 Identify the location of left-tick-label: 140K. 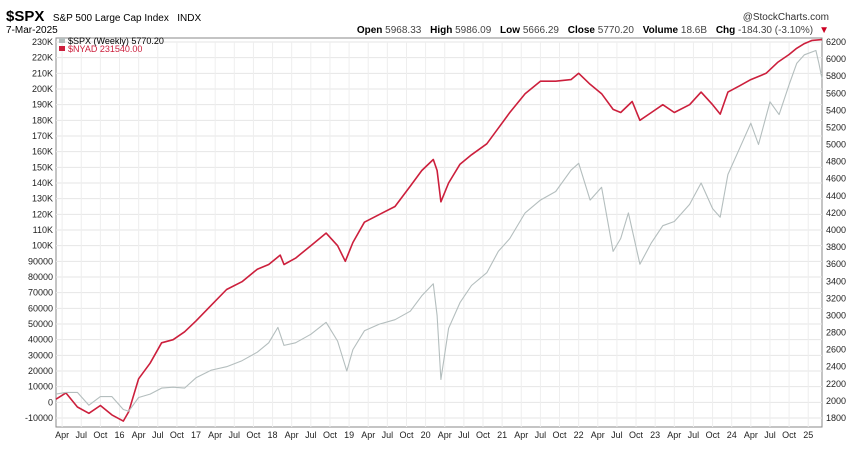
(42, 183).